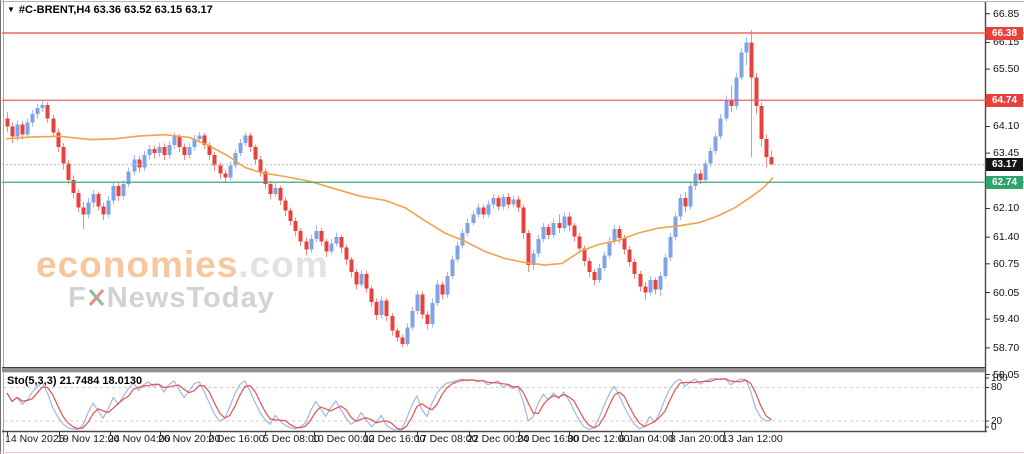 The image size is (1024, 454). What do you see at coordinates (999, 378) in the screenshot?
I see `stochastic-axis-label: 100` at bounding box center [999, 378].